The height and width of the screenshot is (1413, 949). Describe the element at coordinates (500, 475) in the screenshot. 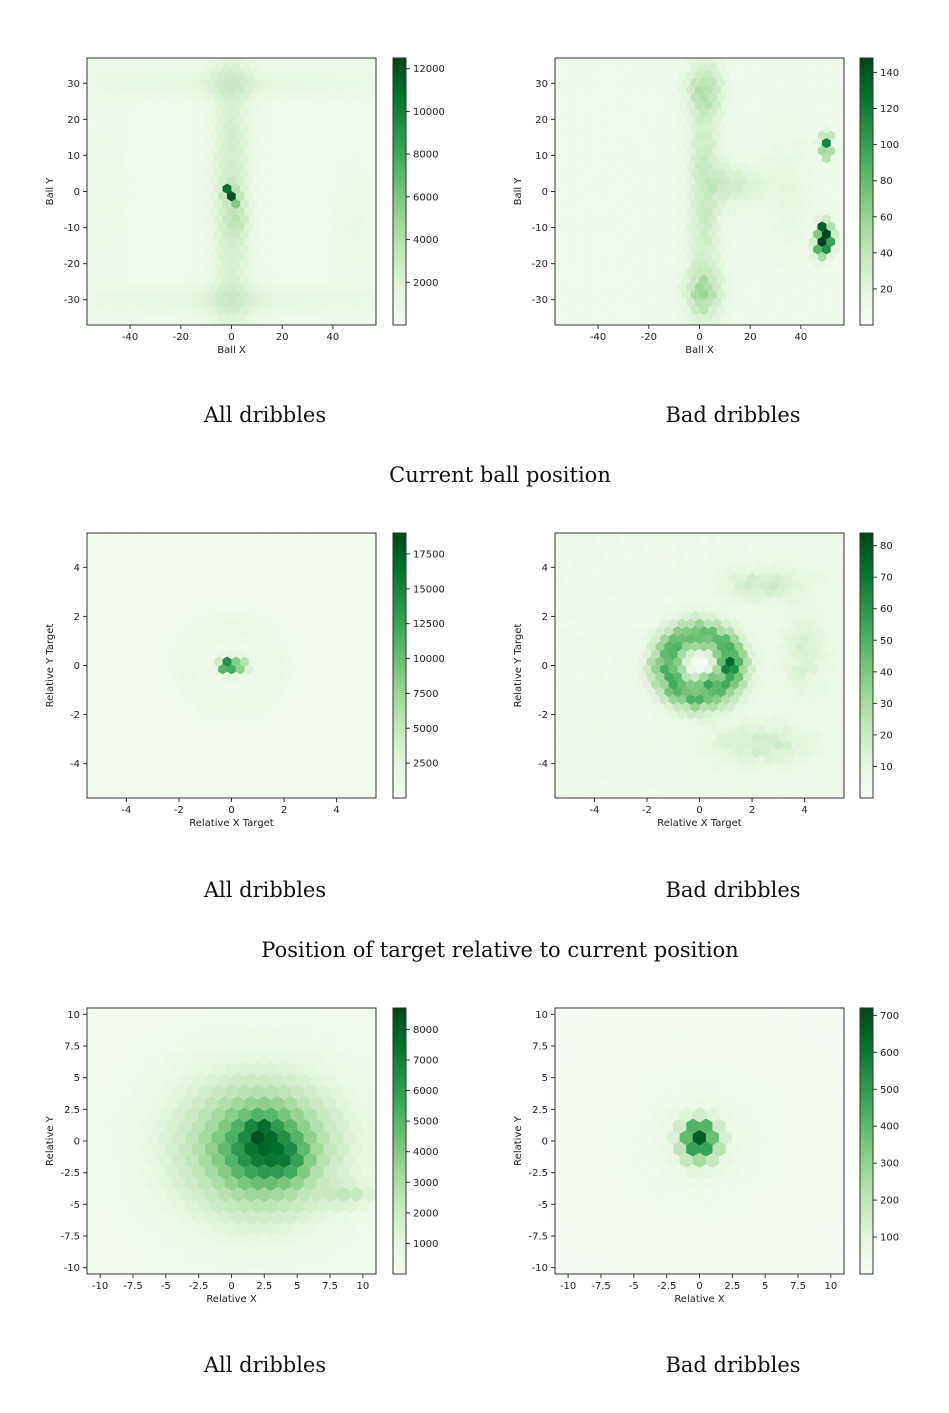

I see `row1-caption: Current ball position` at that location.